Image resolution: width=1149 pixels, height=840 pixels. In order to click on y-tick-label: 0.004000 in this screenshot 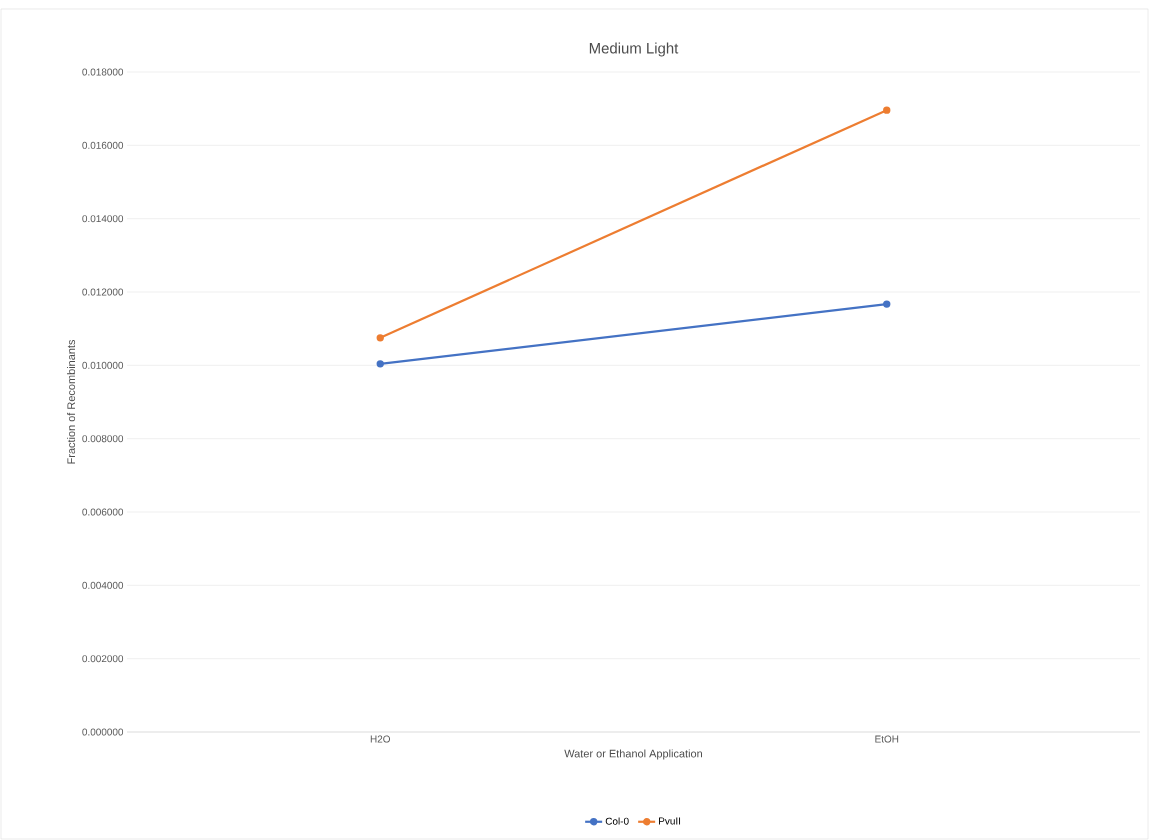, I will do `click(103, 585)`.